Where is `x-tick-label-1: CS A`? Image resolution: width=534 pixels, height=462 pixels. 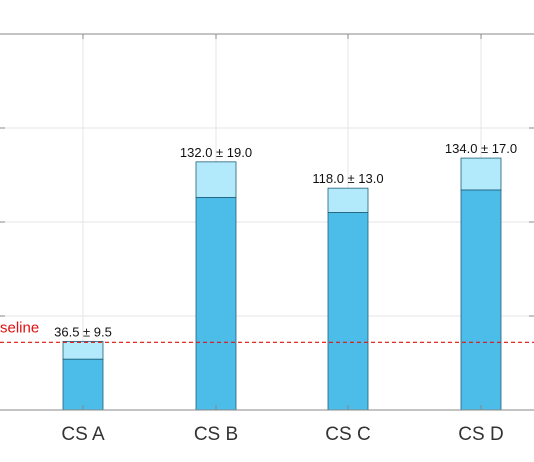 x-tick-label-1: CS A is located at coordinates (83, 434).